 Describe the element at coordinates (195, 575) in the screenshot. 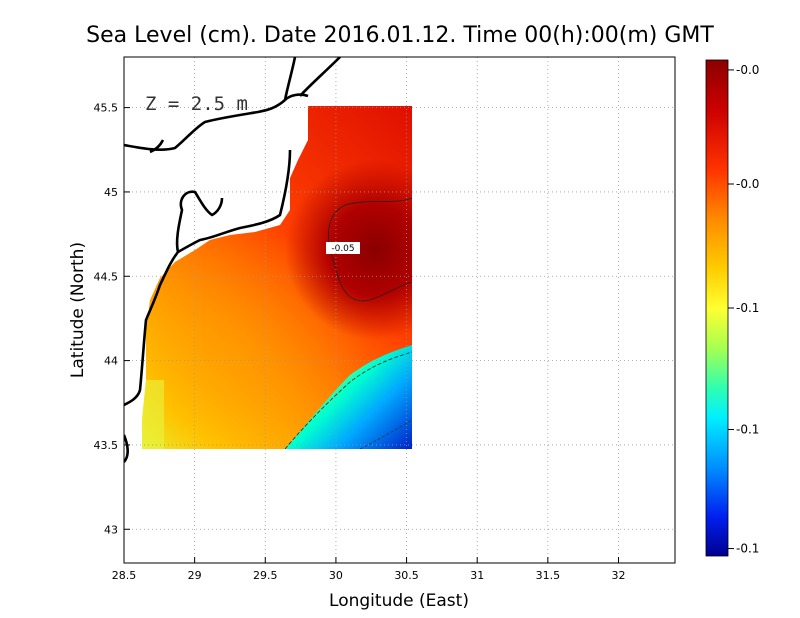

I see `x-tick-label: 29` at that location.